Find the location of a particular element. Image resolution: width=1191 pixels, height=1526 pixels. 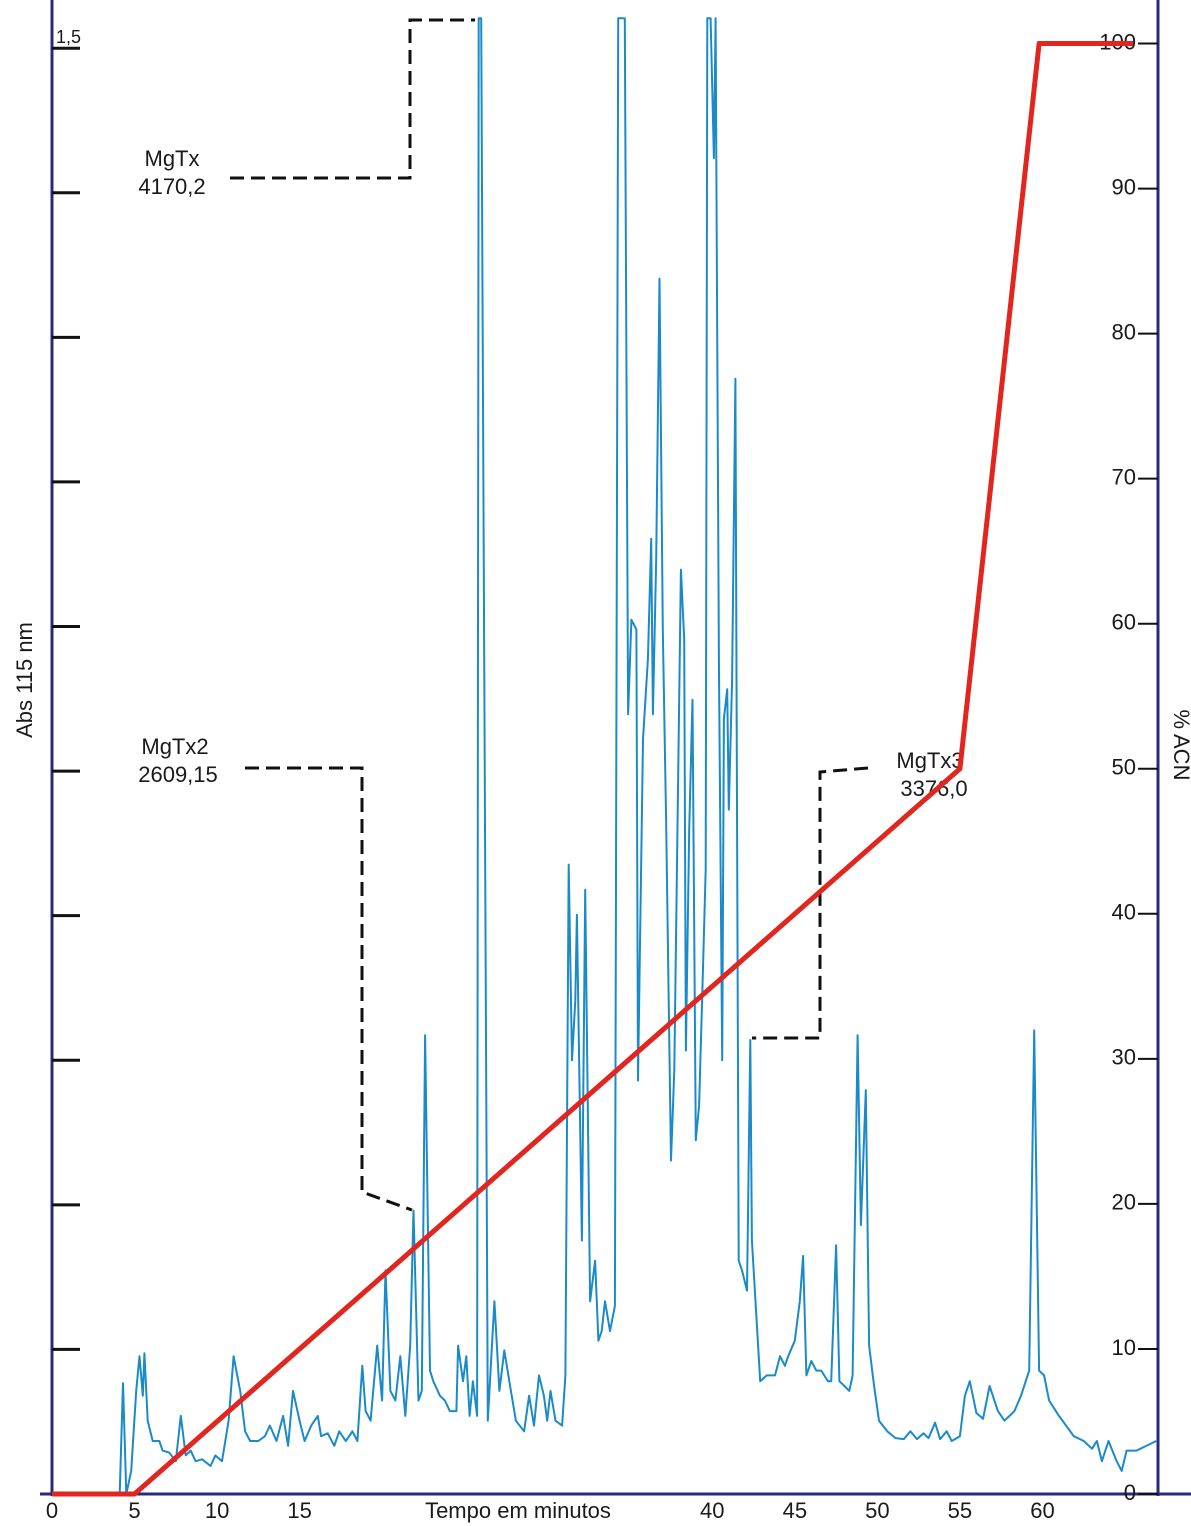

y2-tick-label: 10 is located at coordinates (1124, 1347).